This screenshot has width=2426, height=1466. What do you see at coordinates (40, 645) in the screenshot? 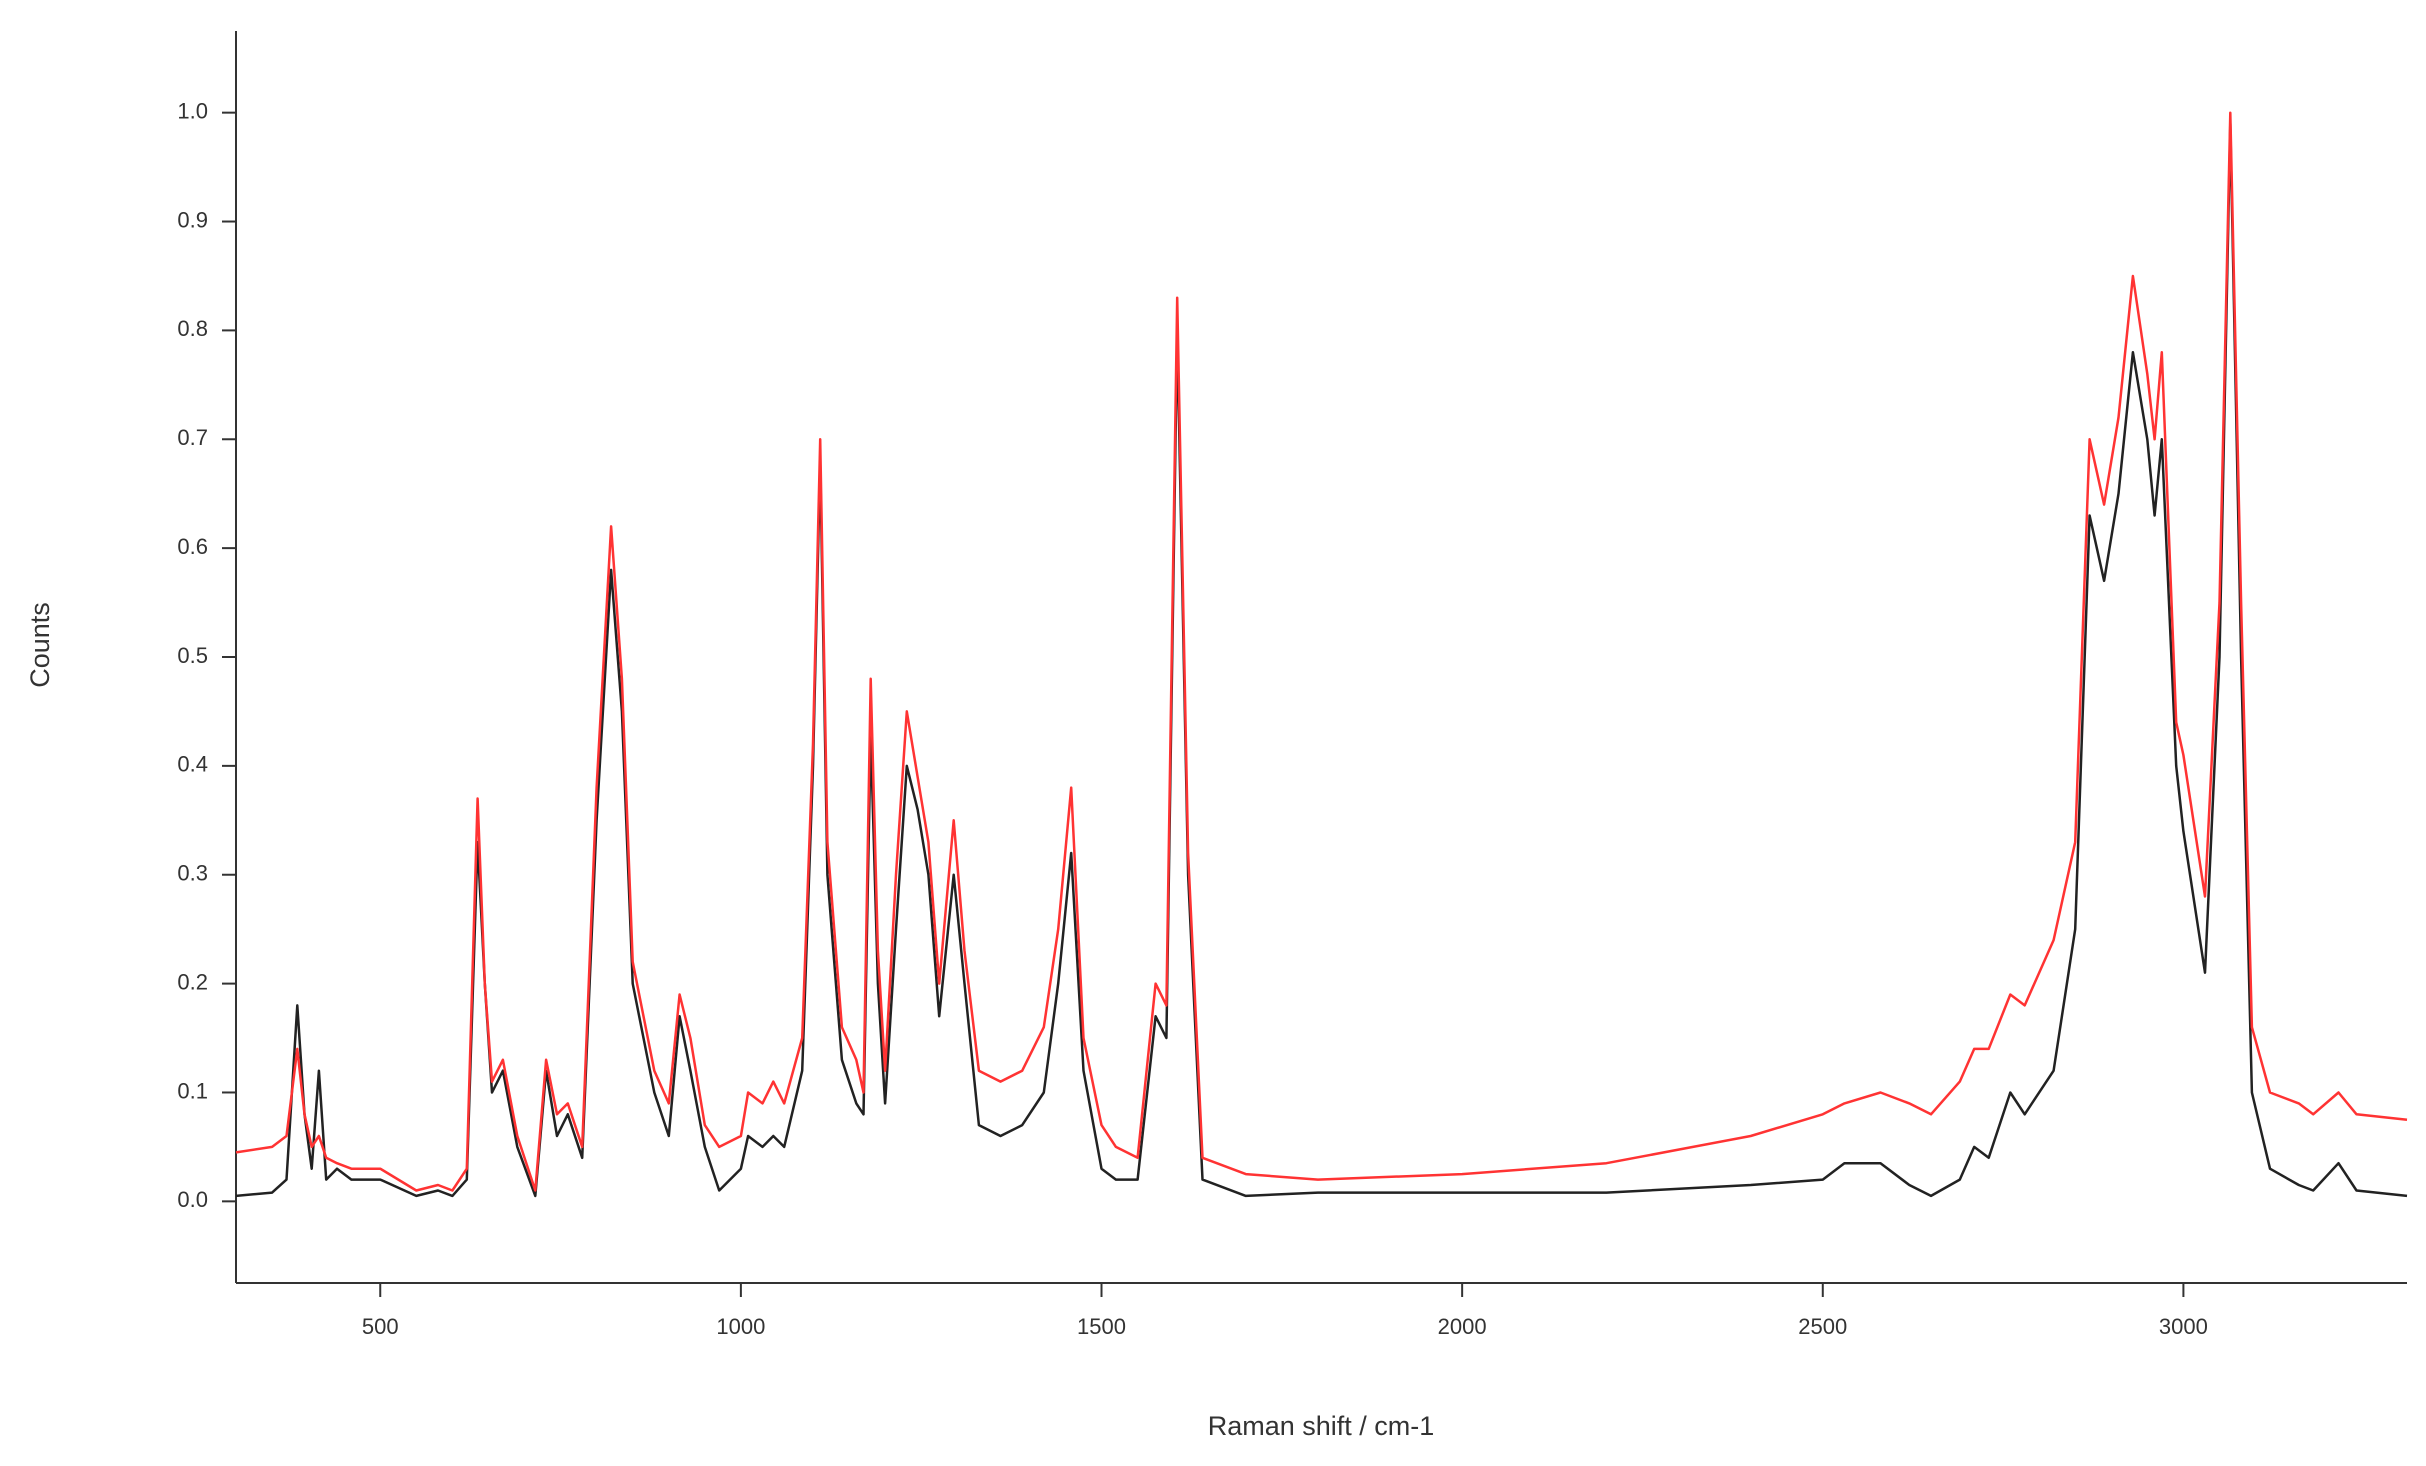
I see `y-axis-title: Counts` at bounding box center [40, 645].